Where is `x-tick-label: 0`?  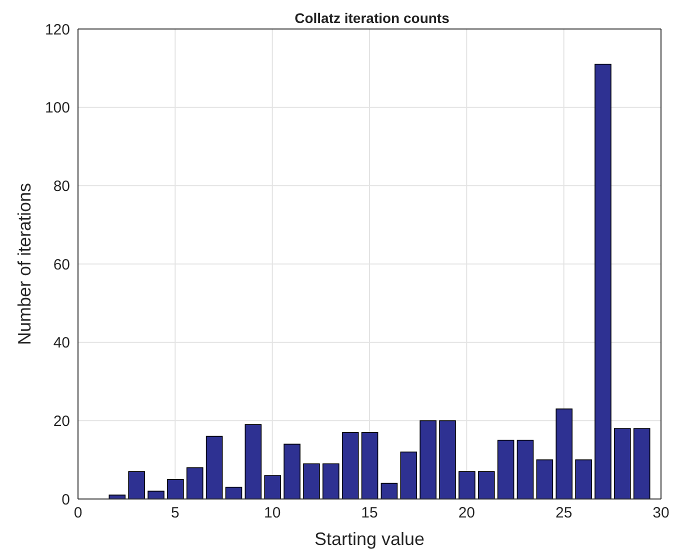
x-tick-label: 0 is located at coordinates (78, 513).